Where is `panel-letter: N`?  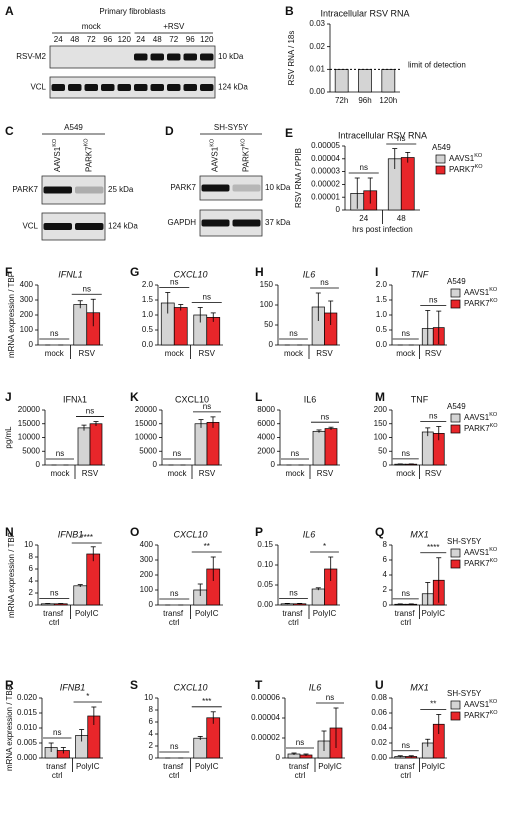
panel-letter: N is located at coordinates (9, 532).